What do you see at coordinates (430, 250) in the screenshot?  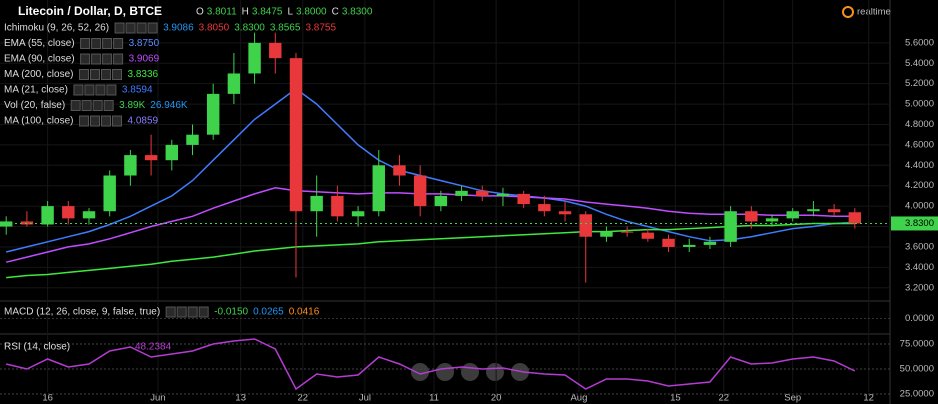 I see `ma-line` at bounding box center [430, 250].